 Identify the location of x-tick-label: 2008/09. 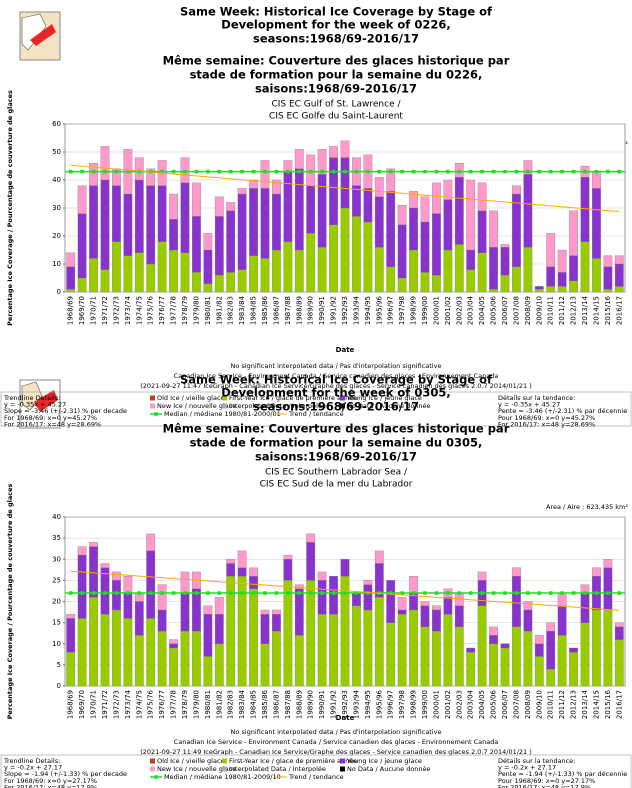
(528, 704).